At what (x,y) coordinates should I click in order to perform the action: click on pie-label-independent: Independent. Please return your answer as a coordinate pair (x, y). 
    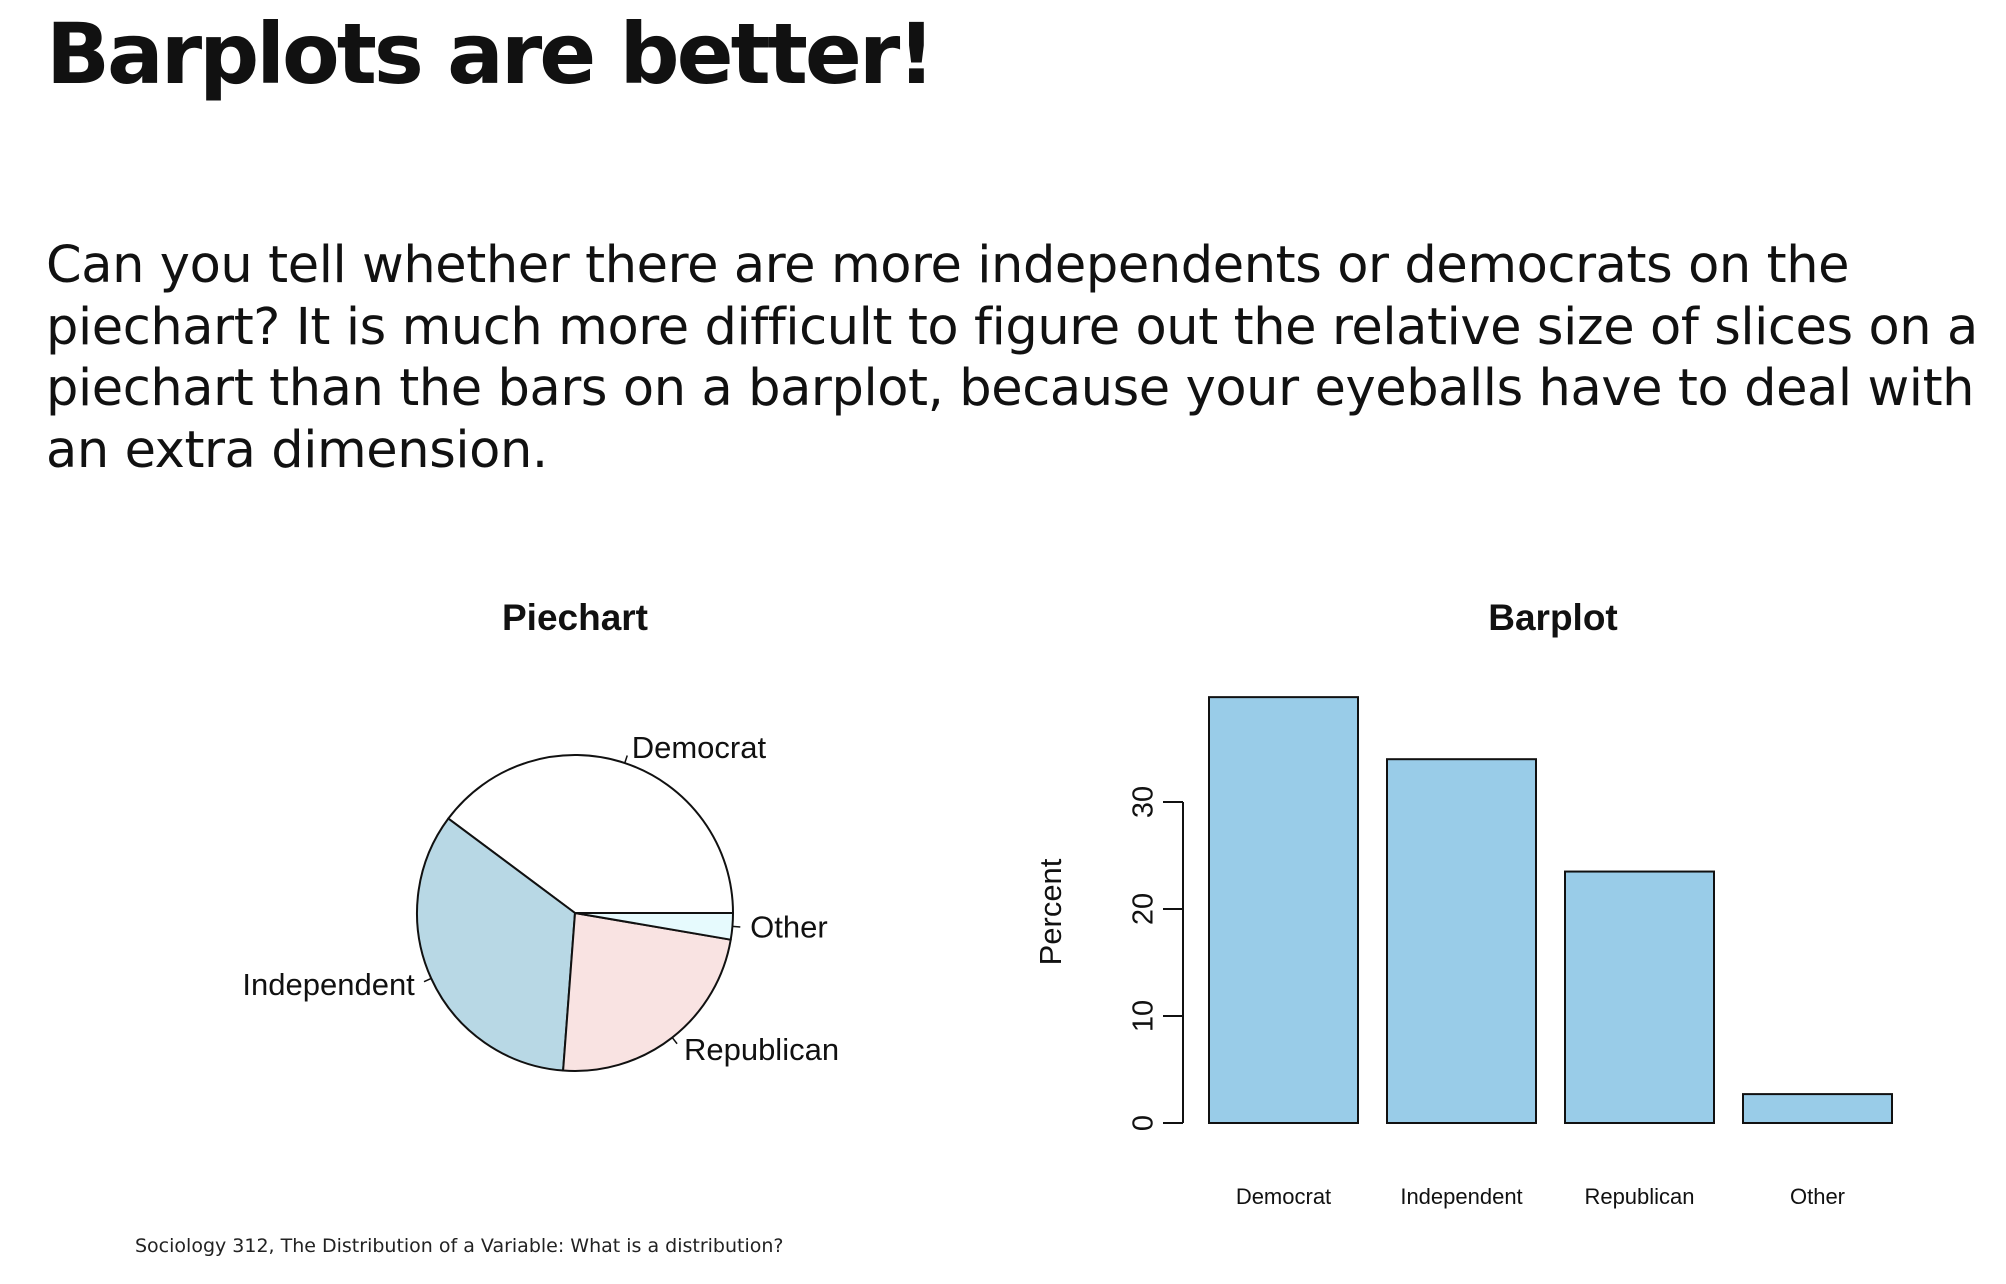
    Looking at the image, I should click on (328, 984).